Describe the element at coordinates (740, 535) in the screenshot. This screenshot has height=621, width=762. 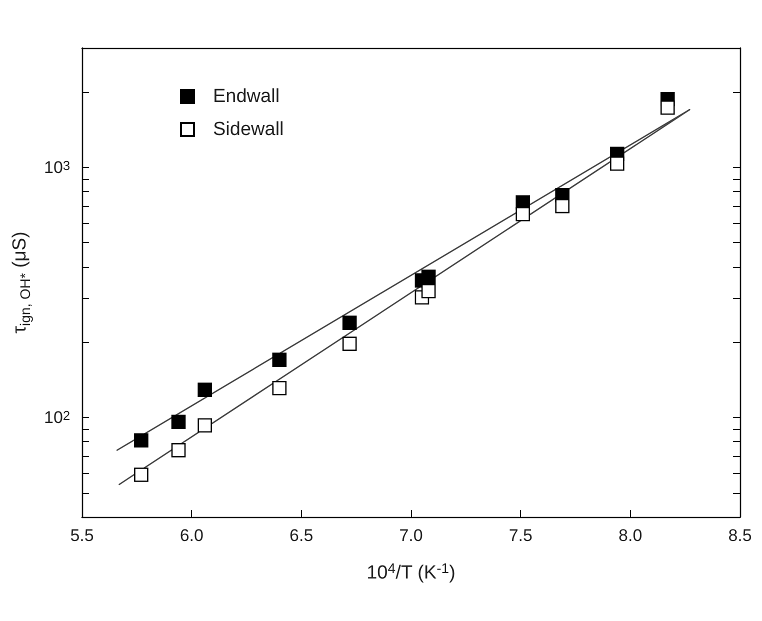
I see `x-tick-label: 8.5` at that location.